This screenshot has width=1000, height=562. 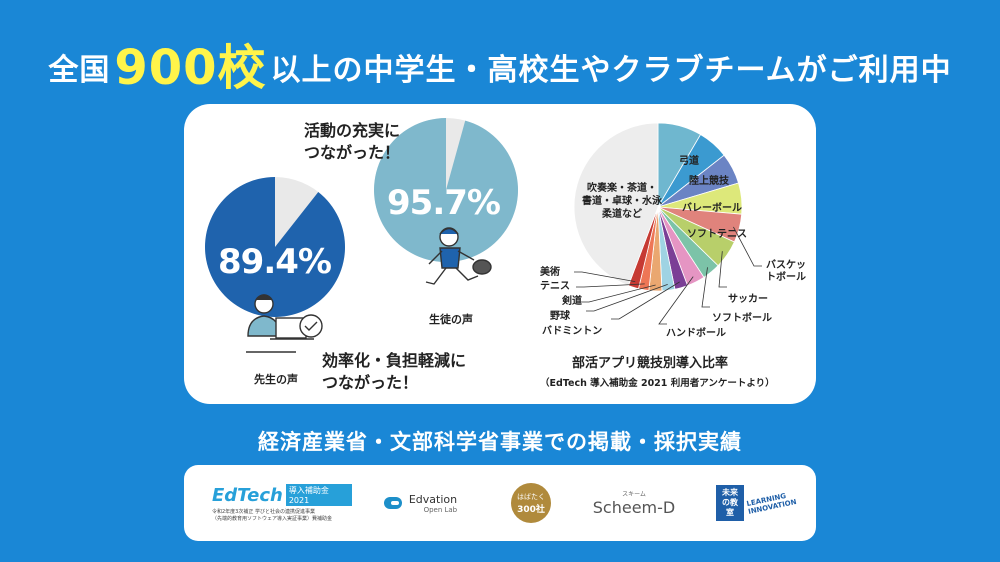 I want to click on edtech-logo-line1: 令和2年度3次補正 学びと社会の連携促進事業, so click(x=263, y=512).